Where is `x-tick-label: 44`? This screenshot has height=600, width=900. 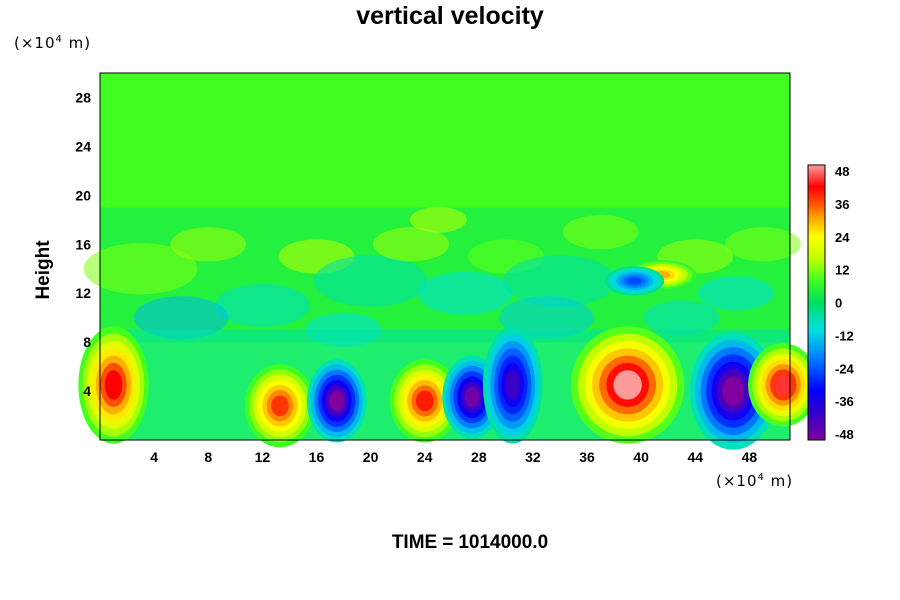 x-tick-label: 44 is located at coordinates (696, 457).